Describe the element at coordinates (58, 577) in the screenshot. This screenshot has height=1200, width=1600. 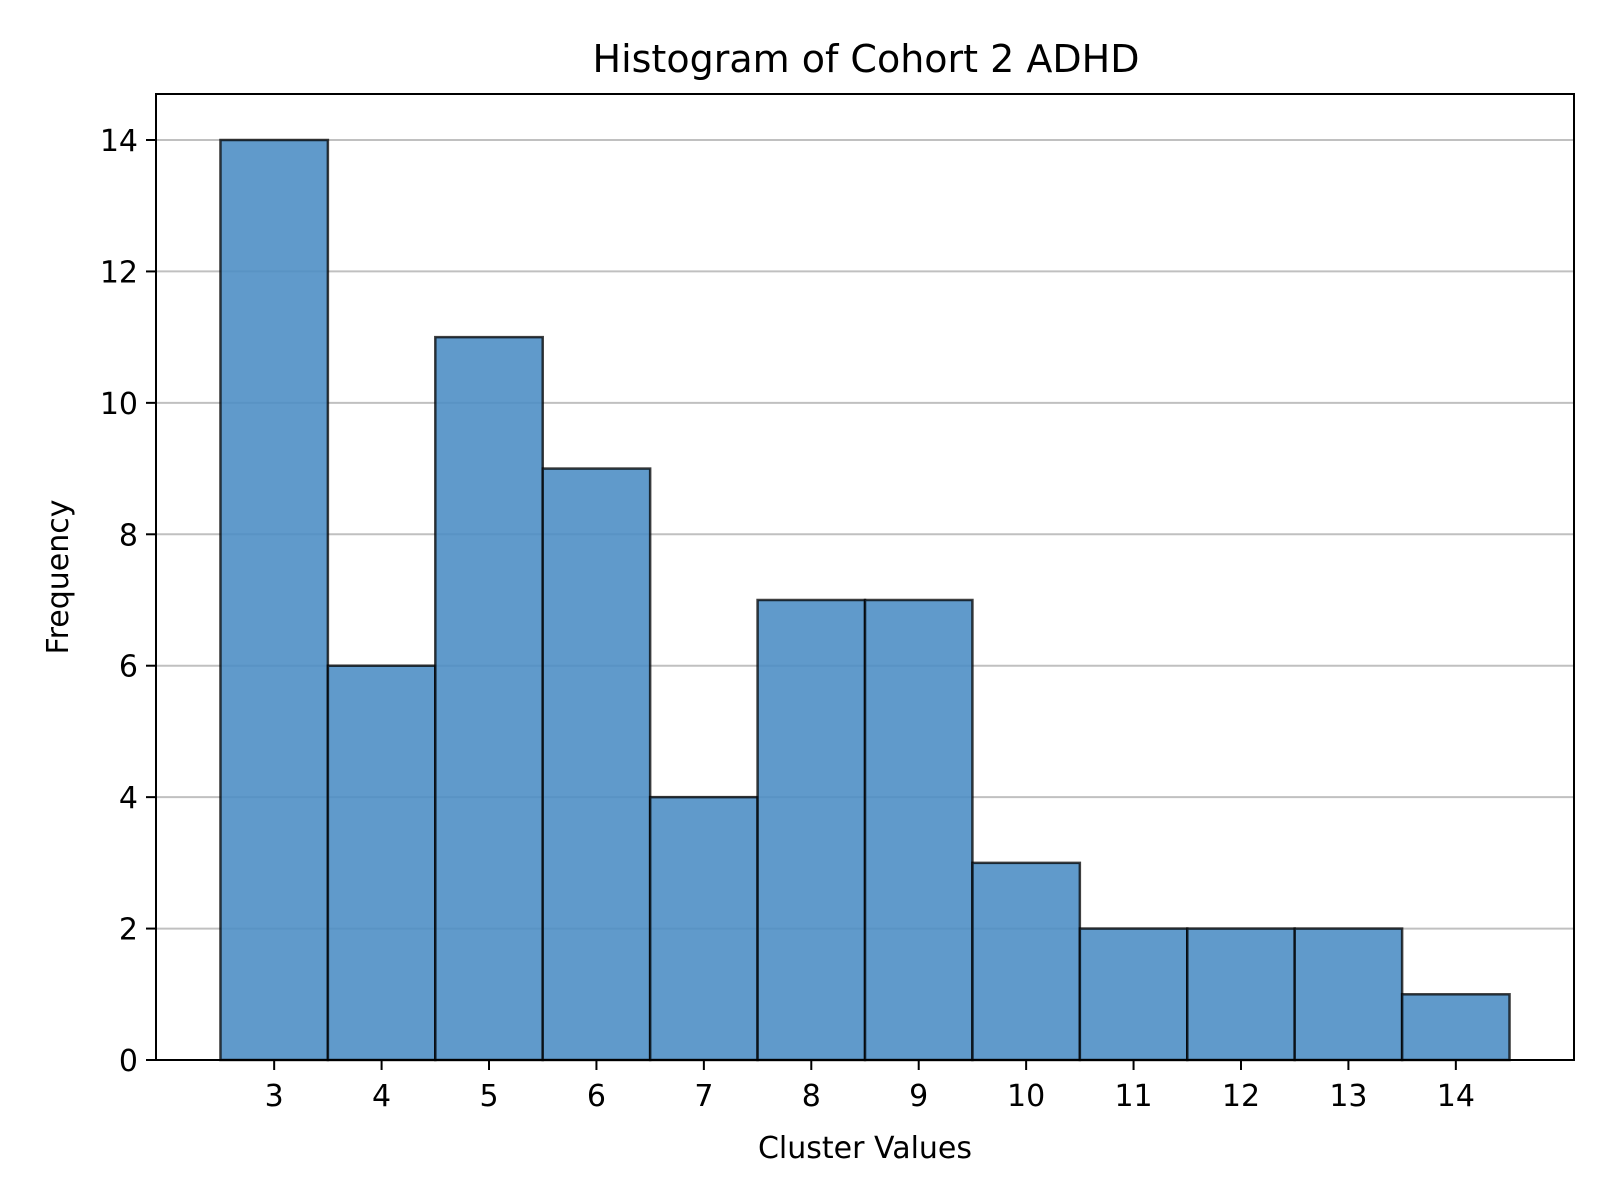
I see `y-axis-label: Frequency` at that location.